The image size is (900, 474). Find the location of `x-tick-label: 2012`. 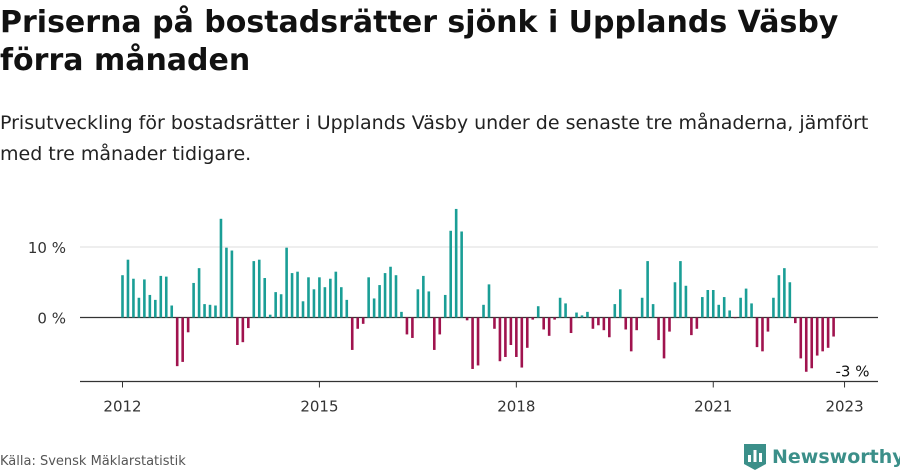

x-tick-label: 2012 is located at coordinates (122, 407).